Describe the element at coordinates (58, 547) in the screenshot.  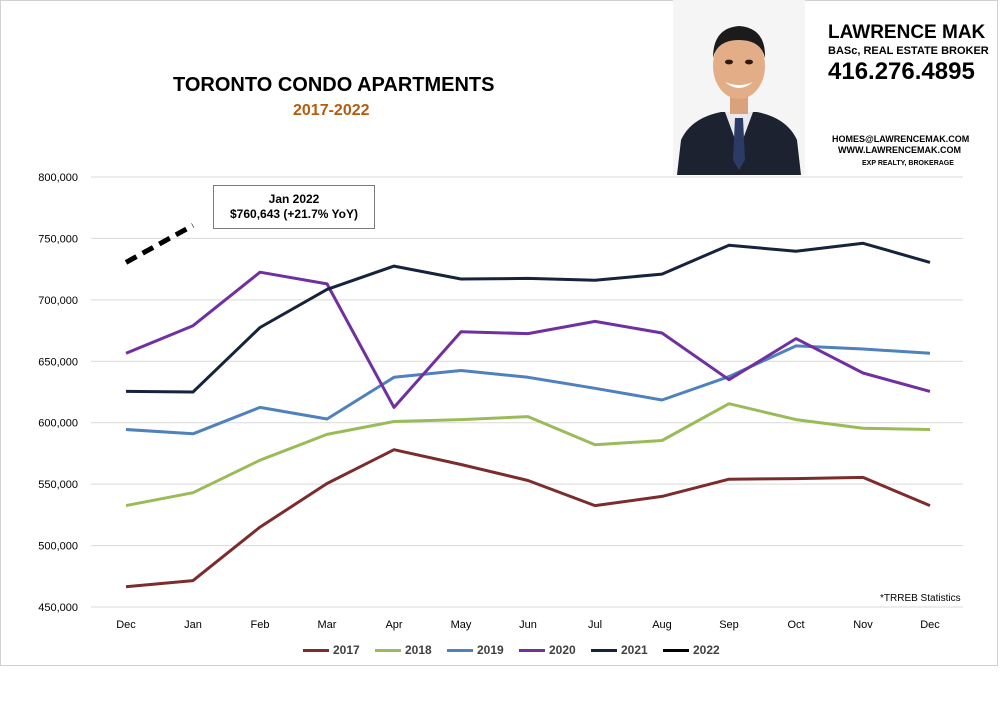
I see `y-tick-label: 500,000` at that location.